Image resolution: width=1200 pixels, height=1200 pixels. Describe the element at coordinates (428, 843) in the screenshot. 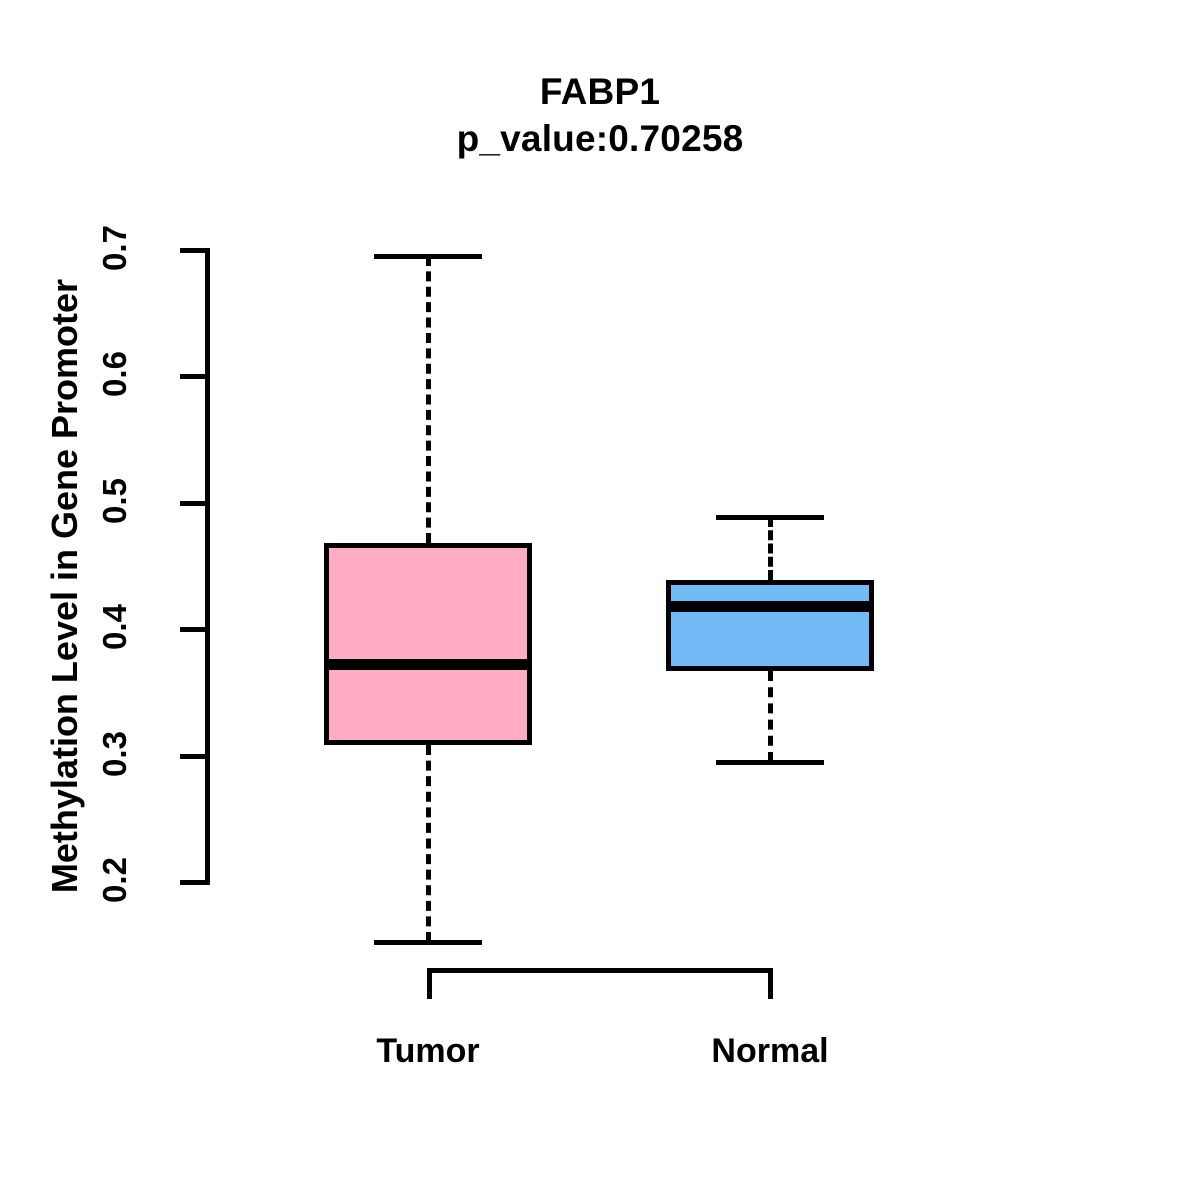

I see `whisker-lower-tumor` at that location.